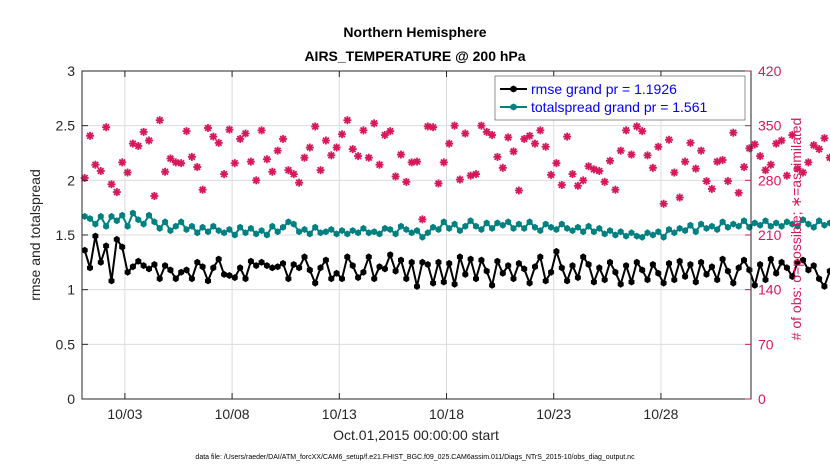  Describe the element at coordinates (71, 399) in the screenshot. I see `y-tick-label-0: 0` at that location.